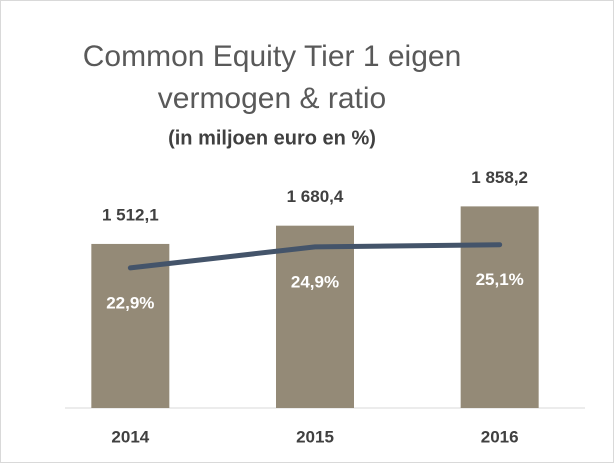  What do you see at coordinates (315, 196) in the screenshot?
I see `data-label: 1 680,4` at bounding box center [315, 196].